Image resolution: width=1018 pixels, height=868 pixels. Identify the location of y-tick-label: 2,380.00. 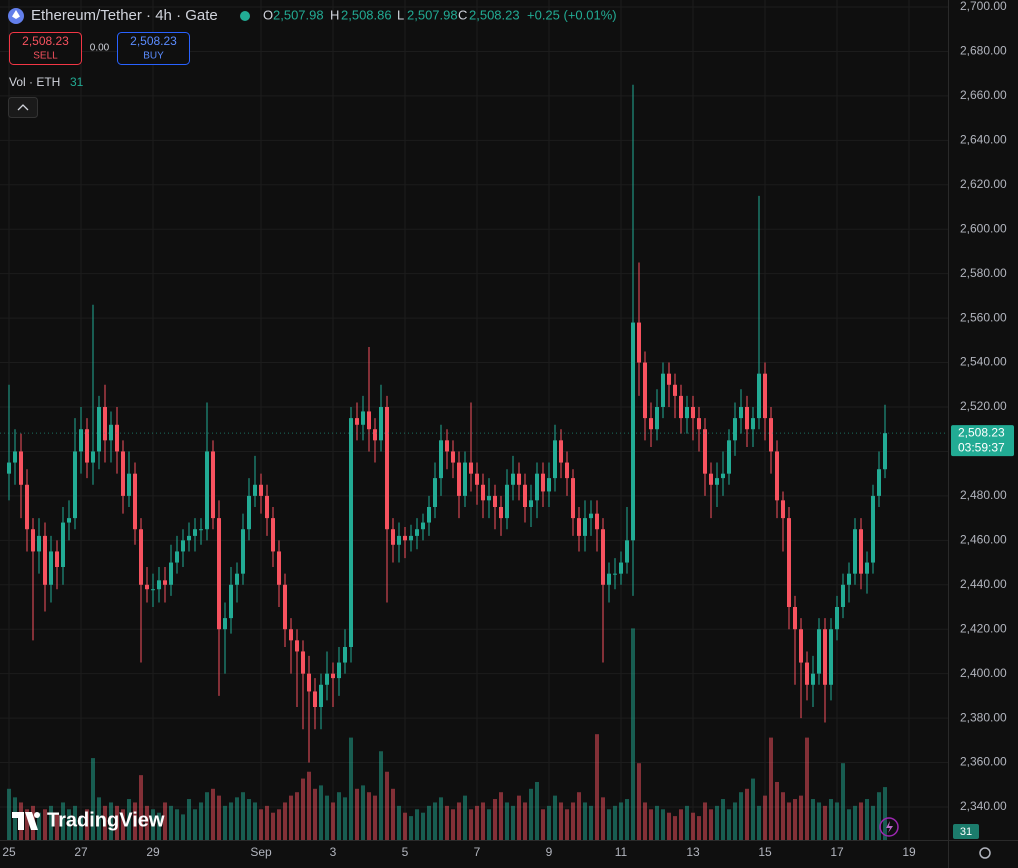
(983, 717).